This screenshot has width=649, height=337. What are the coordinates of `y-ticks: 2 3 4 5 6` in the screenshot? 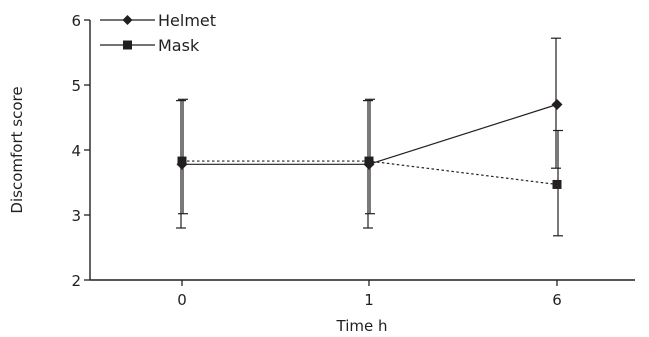 It's located at (80, 151).